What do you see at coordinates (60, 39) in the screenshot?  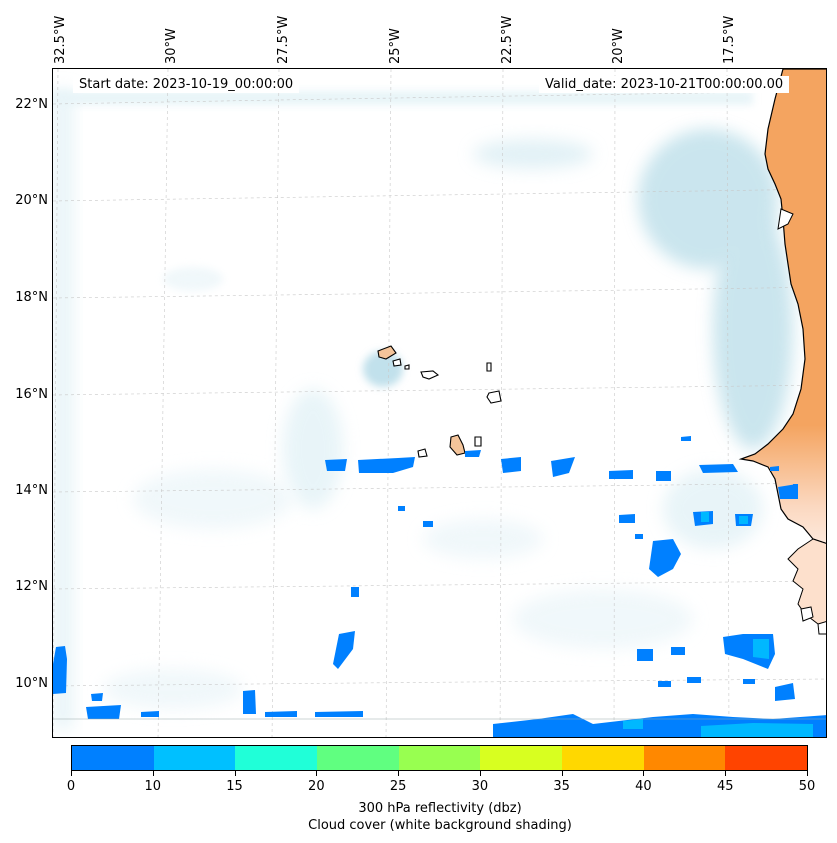 I see `lon-label-32-5w: 32.5°W` at bounding box center [60, 39].